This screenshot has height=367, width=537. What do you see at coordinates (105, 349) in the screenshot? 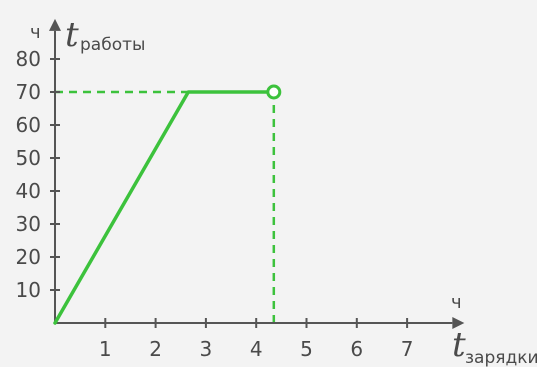
I see `x-tick-label: 1` at bounding box center [105, 349].